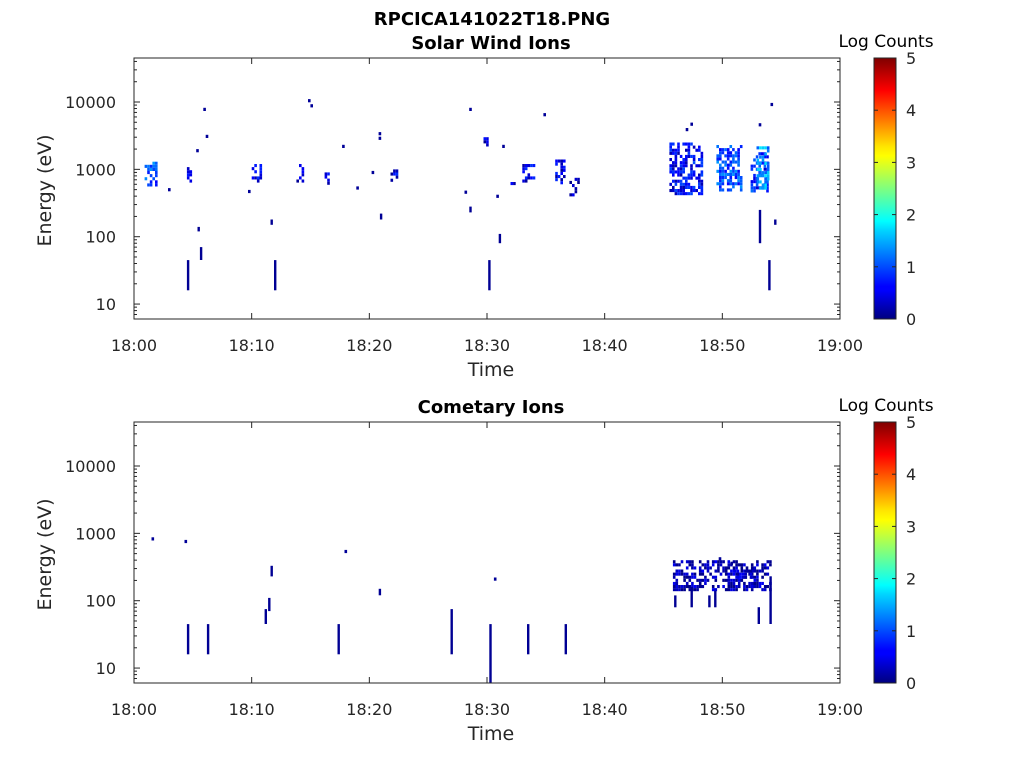 This screenshot has height=768, width=1024. What do you see at coordinates (106, 668) in the screenshot?
I see `y-tick-label: 10` at bounding box center [106, 668].